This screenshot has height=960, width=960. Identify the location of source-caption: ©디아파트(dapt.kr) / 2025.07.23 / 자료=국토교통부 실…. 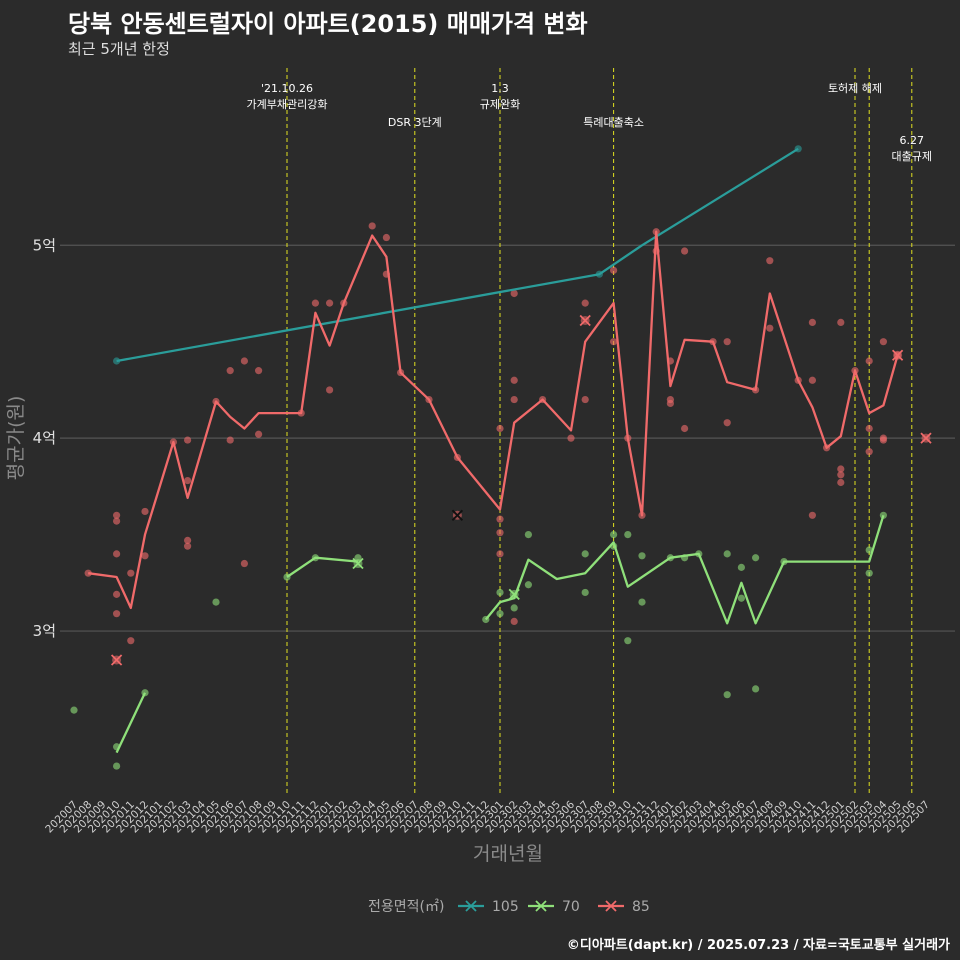
(758, 945).